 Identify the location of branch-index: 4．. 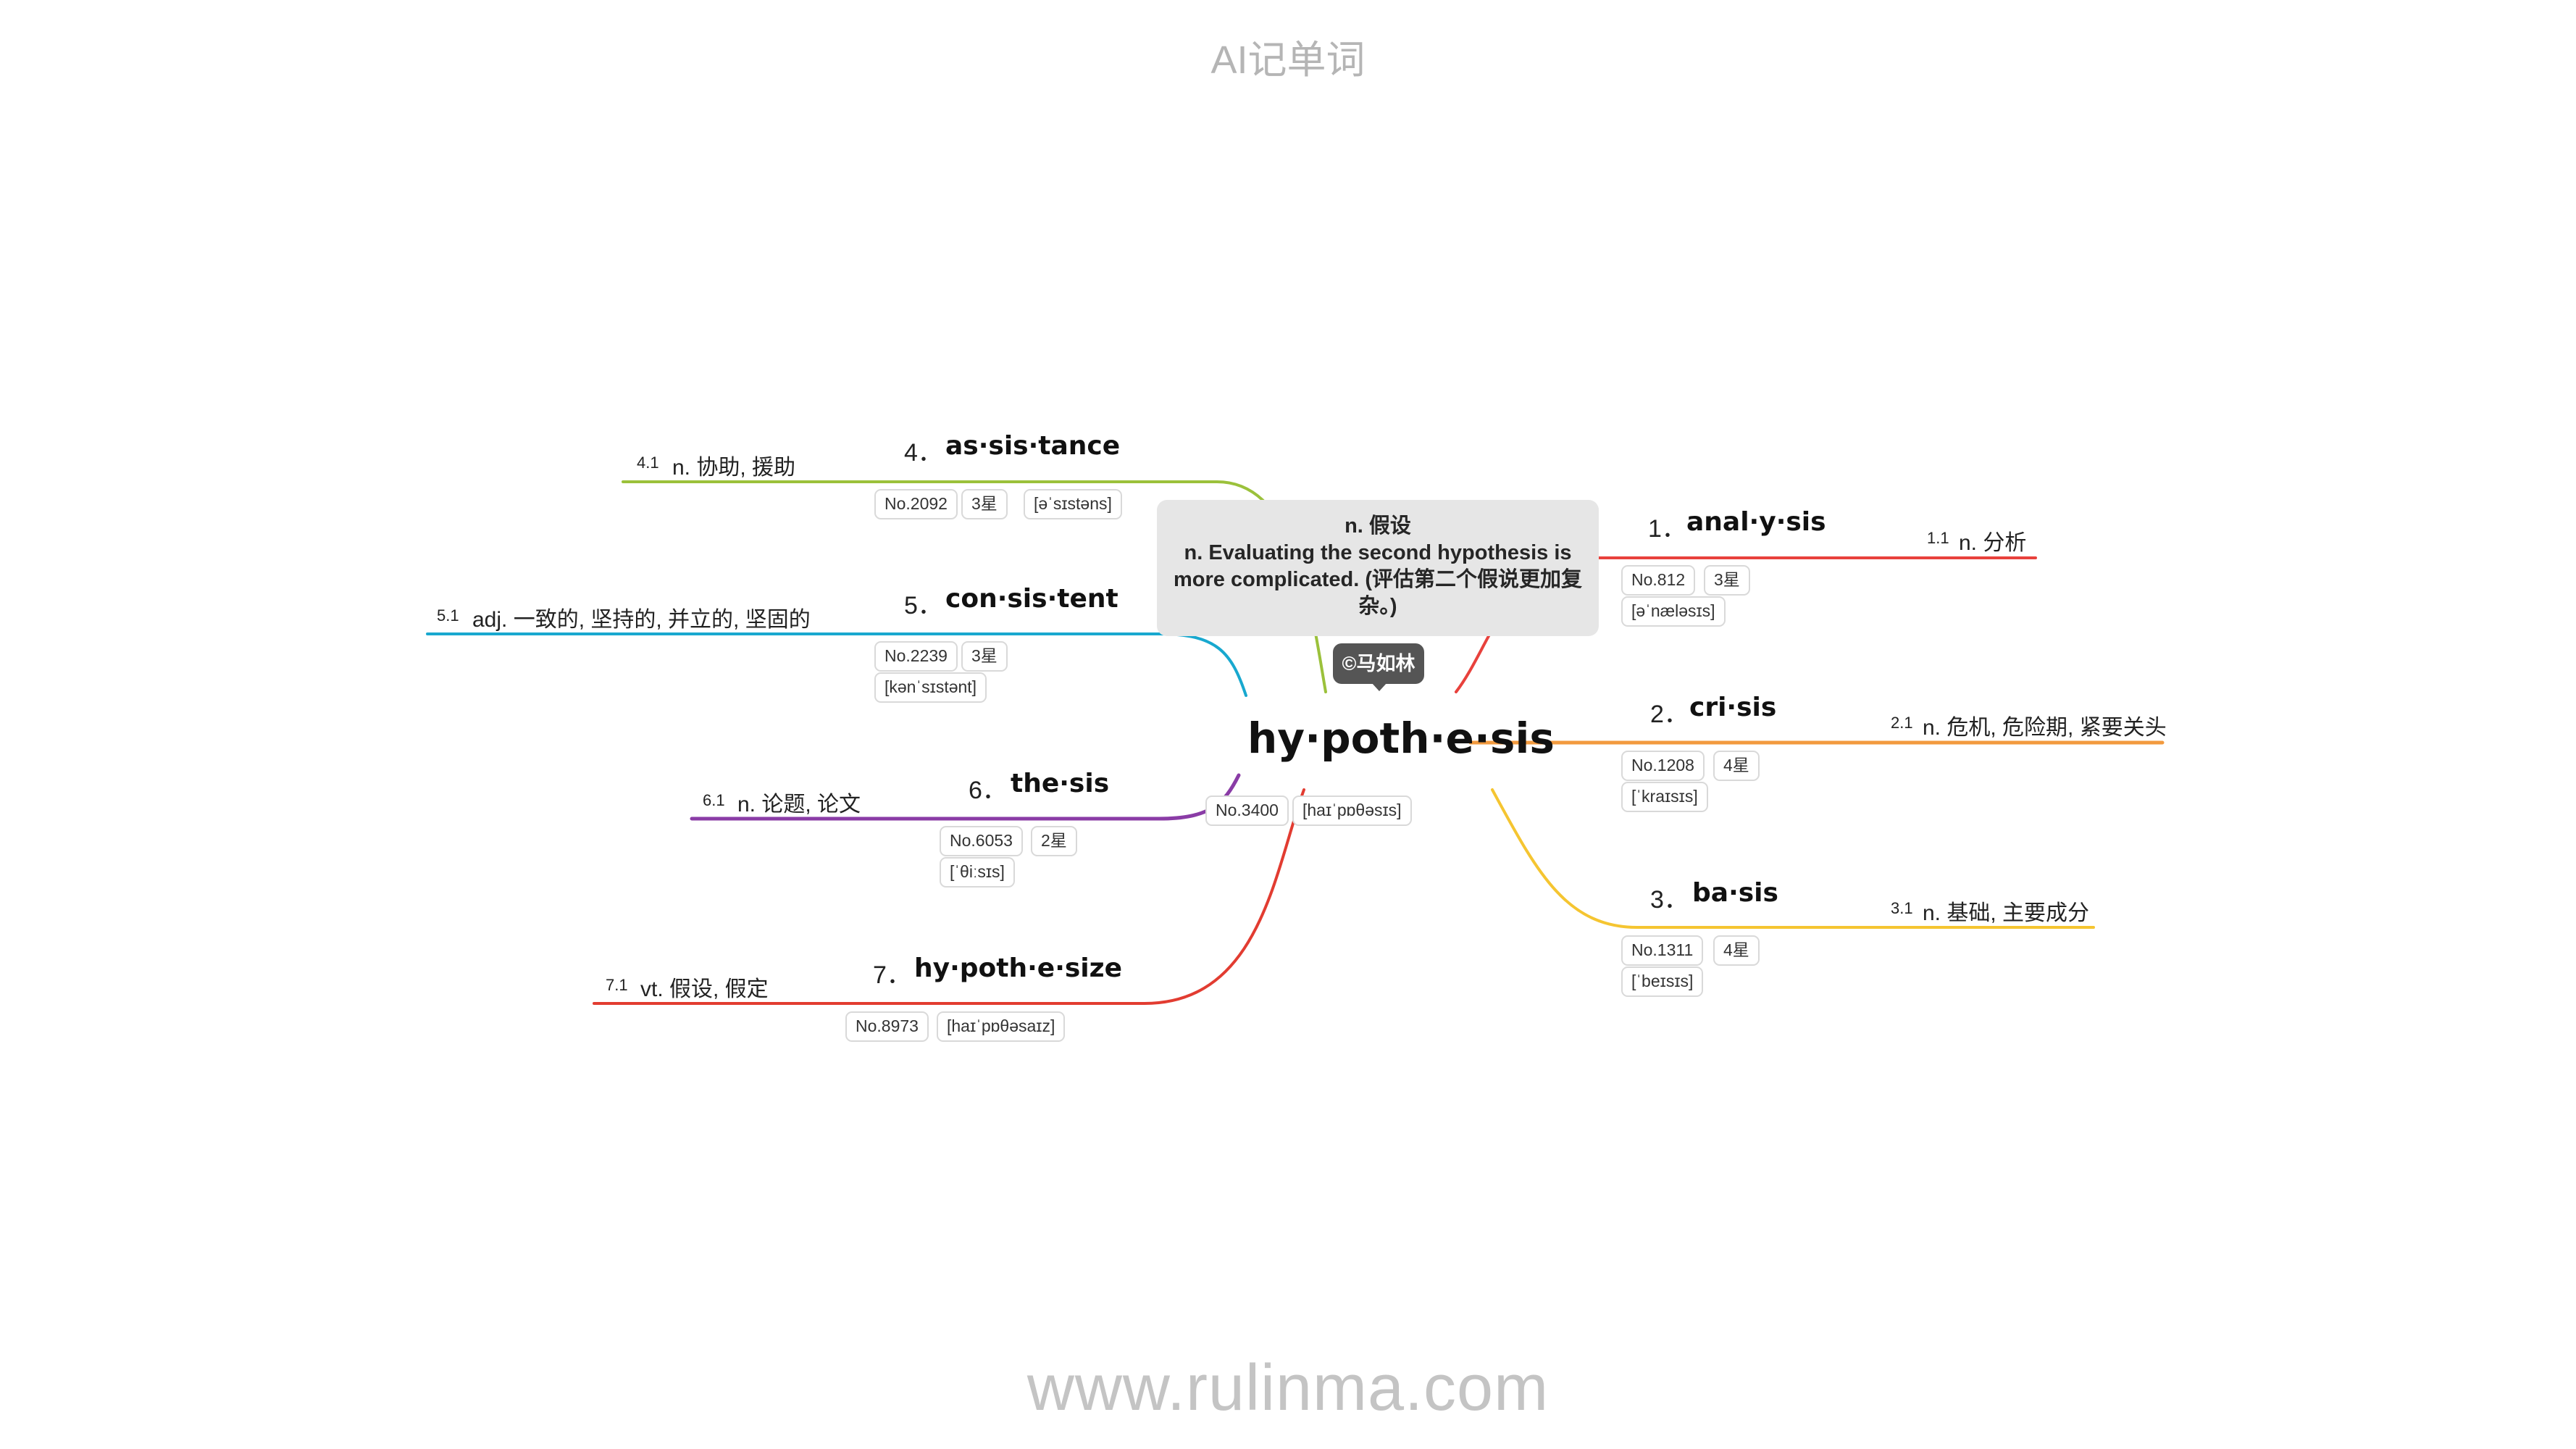
(923, 453).